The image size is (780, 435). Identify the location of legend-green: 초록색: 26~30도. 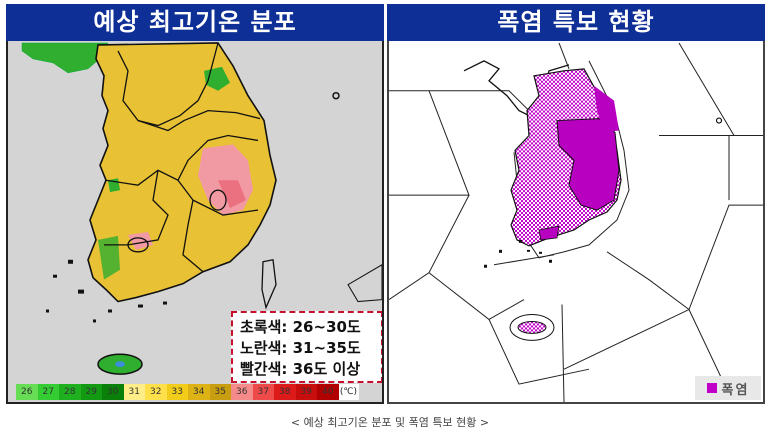
(300, 327).